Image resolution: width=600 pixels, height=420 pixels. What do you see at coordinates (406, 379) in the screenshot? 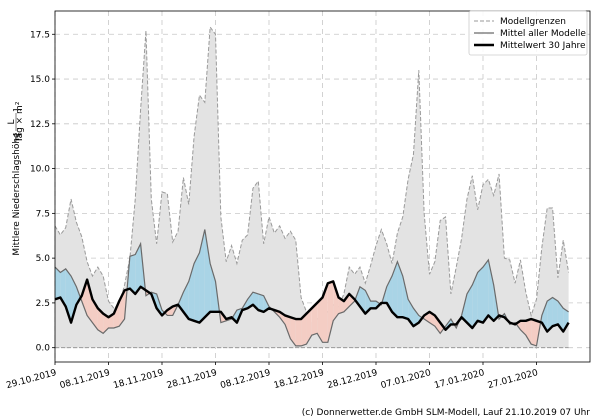
I see `x-tick-label: 07.01.2020` at bounding box center [406, 379].